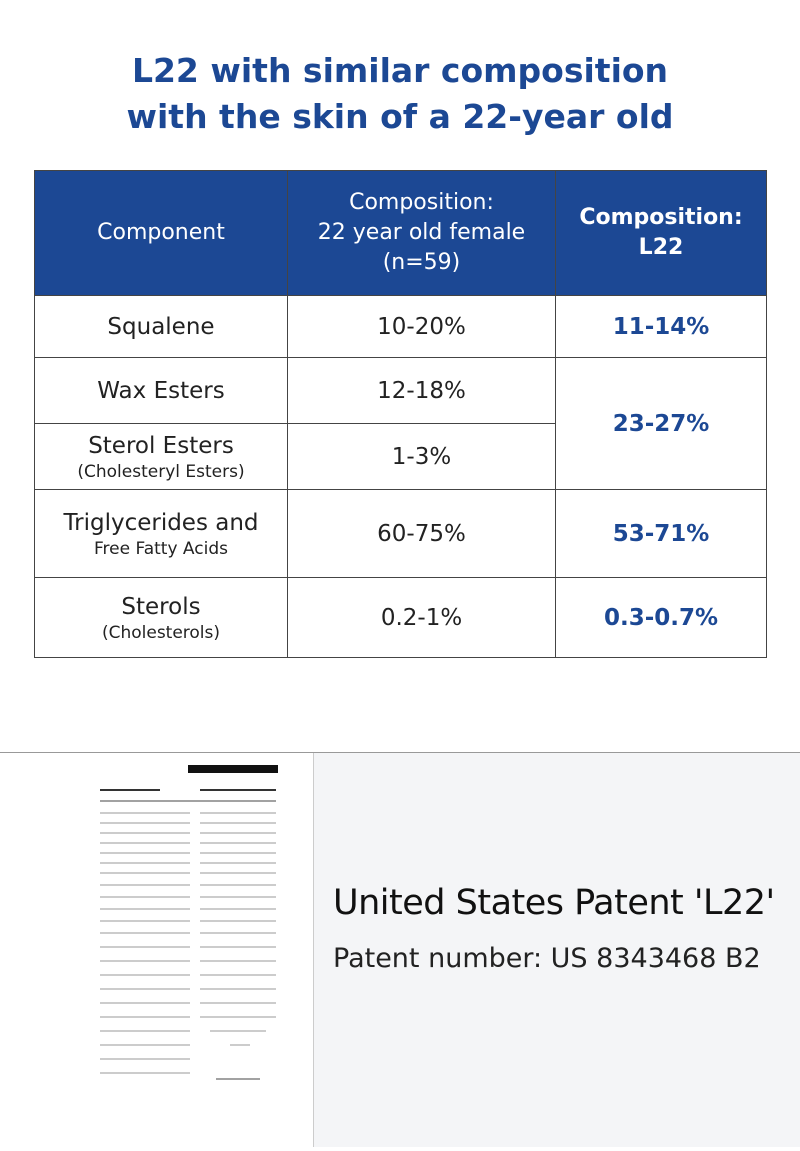 The image size is (800, 1151). What do you see at coordinates (400, 70) in the screenshot?
I see `title-line: L22 with similar composition` at bounding box center [400, 70].